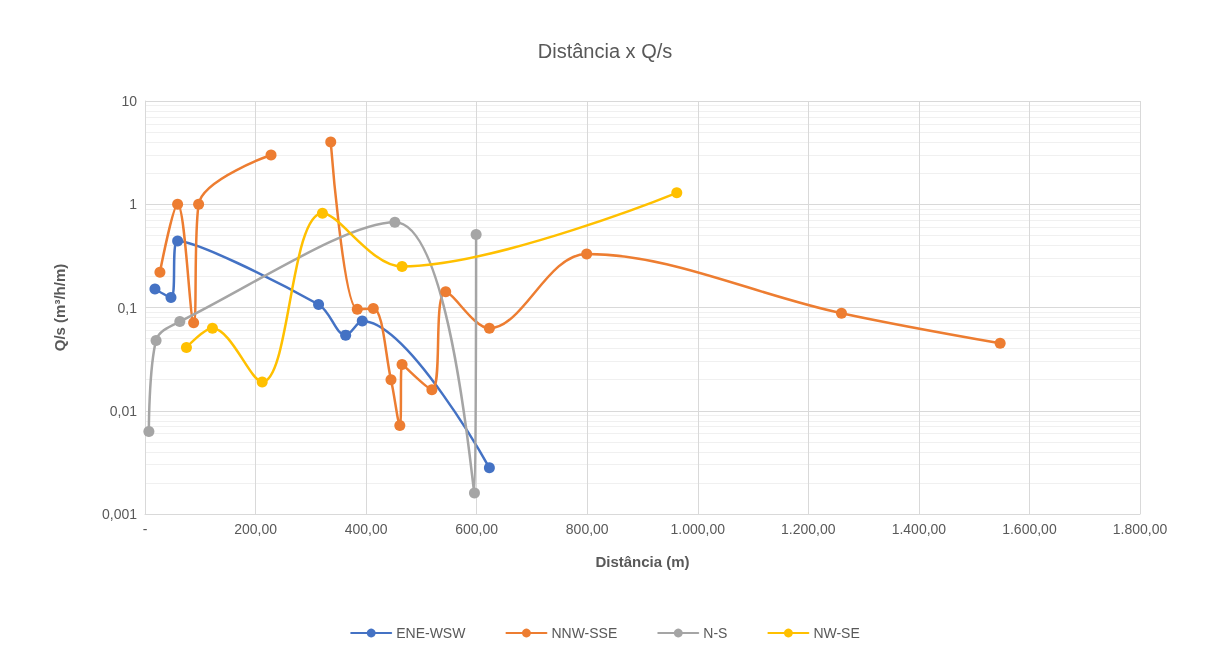 The height and width of the screenshot is (671, 1210). Describe the element at coordinates (642, 561) in the screenshot. I see `x-axis-title: Distância (m)` at that location.